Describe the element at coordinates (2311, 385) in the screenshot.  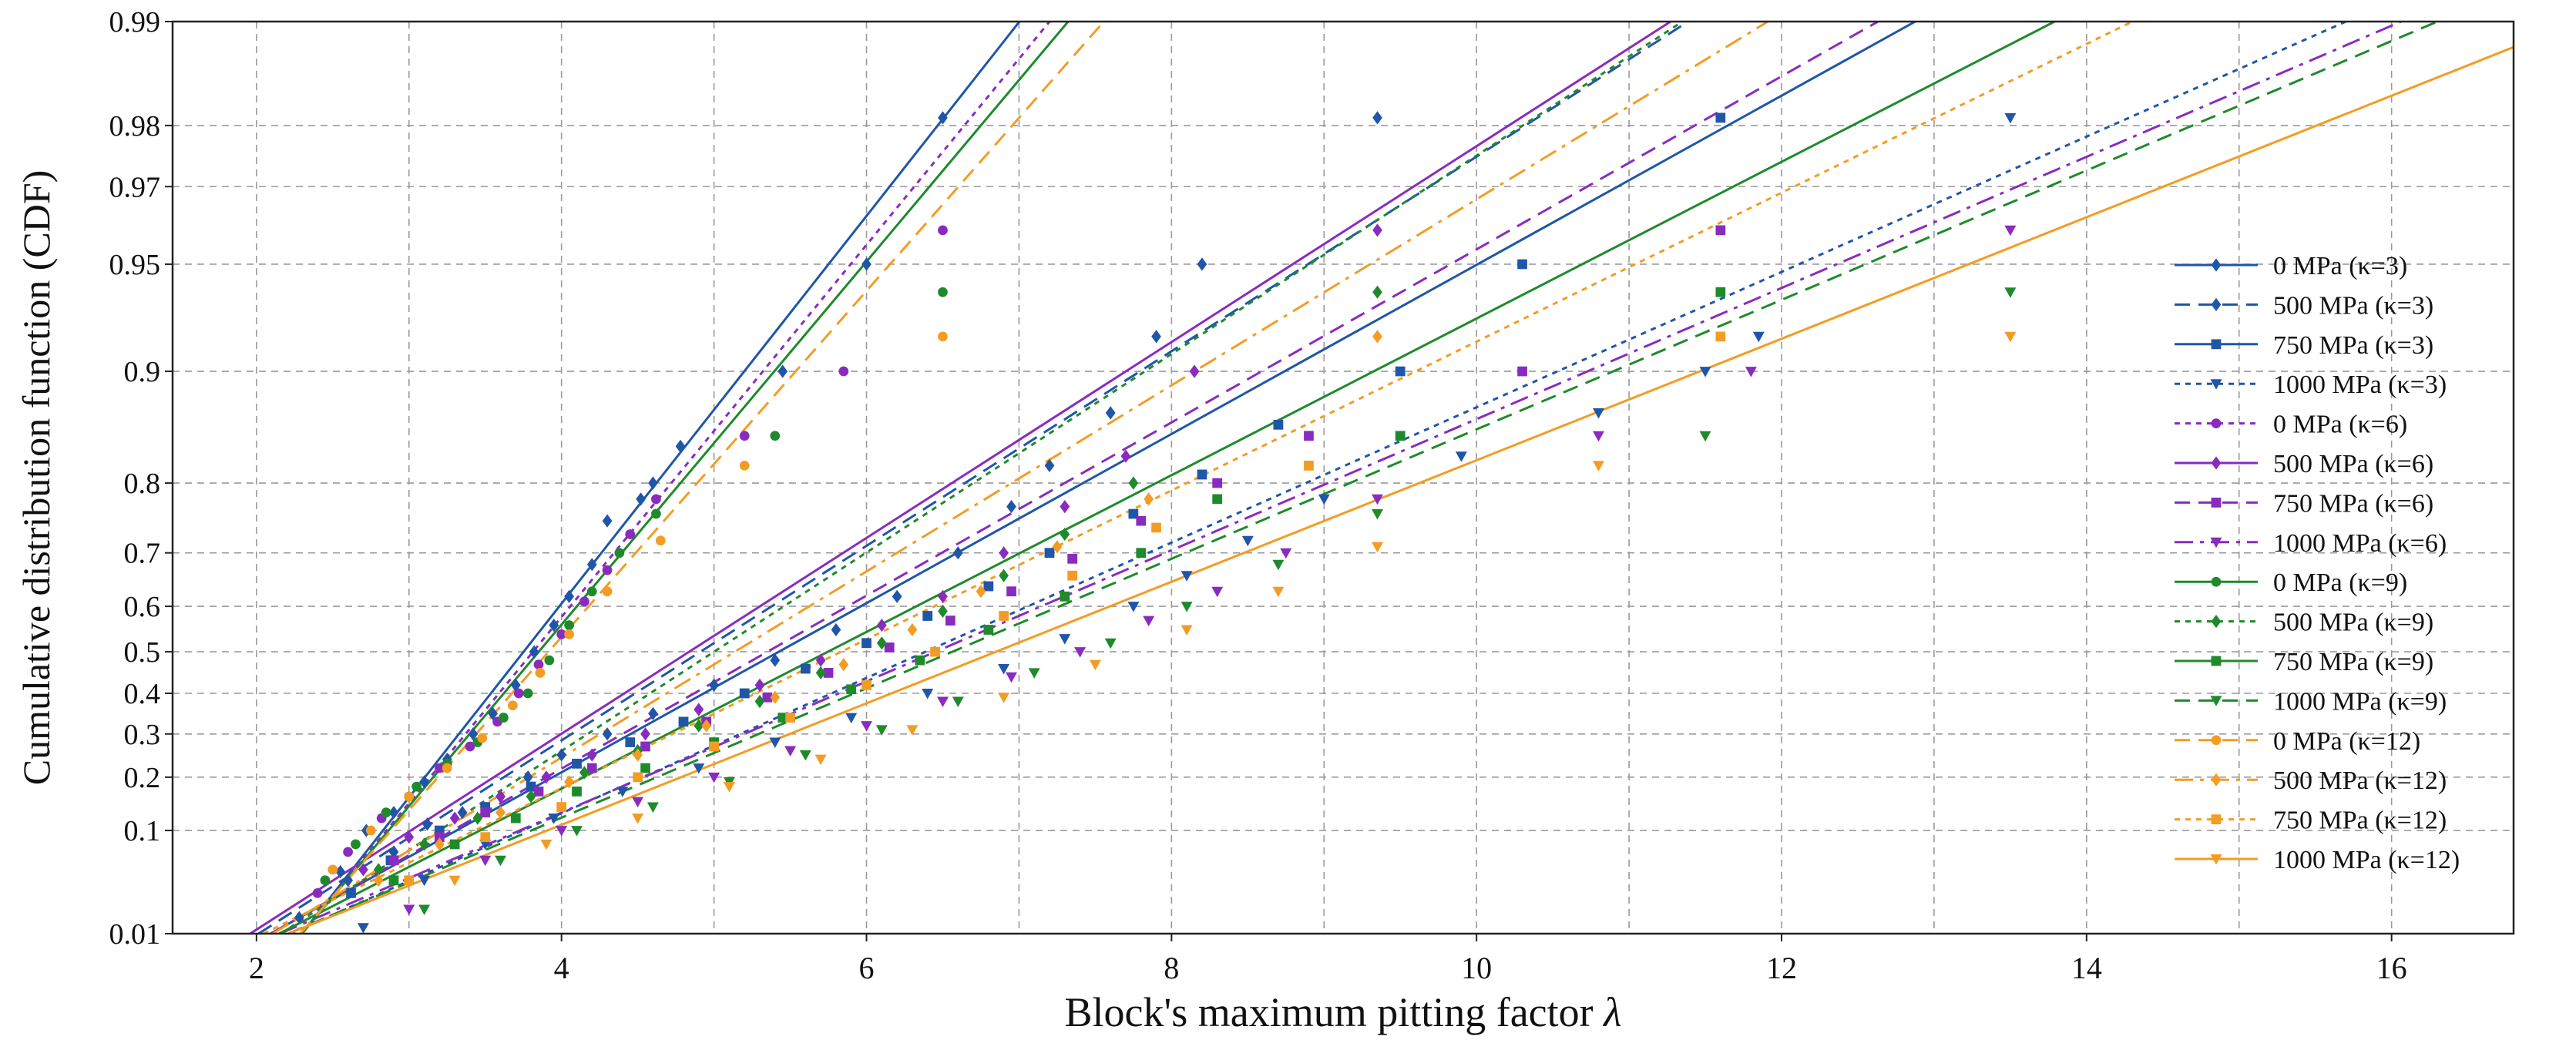
I see `legend-entry: 1000 MPa (κ=3)` at that location.